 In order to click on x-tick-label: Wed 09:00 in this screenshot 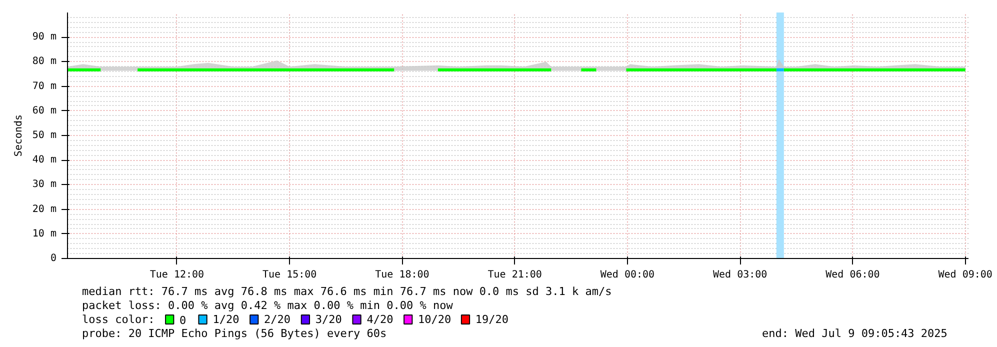, I will do `click(965, 275)`.